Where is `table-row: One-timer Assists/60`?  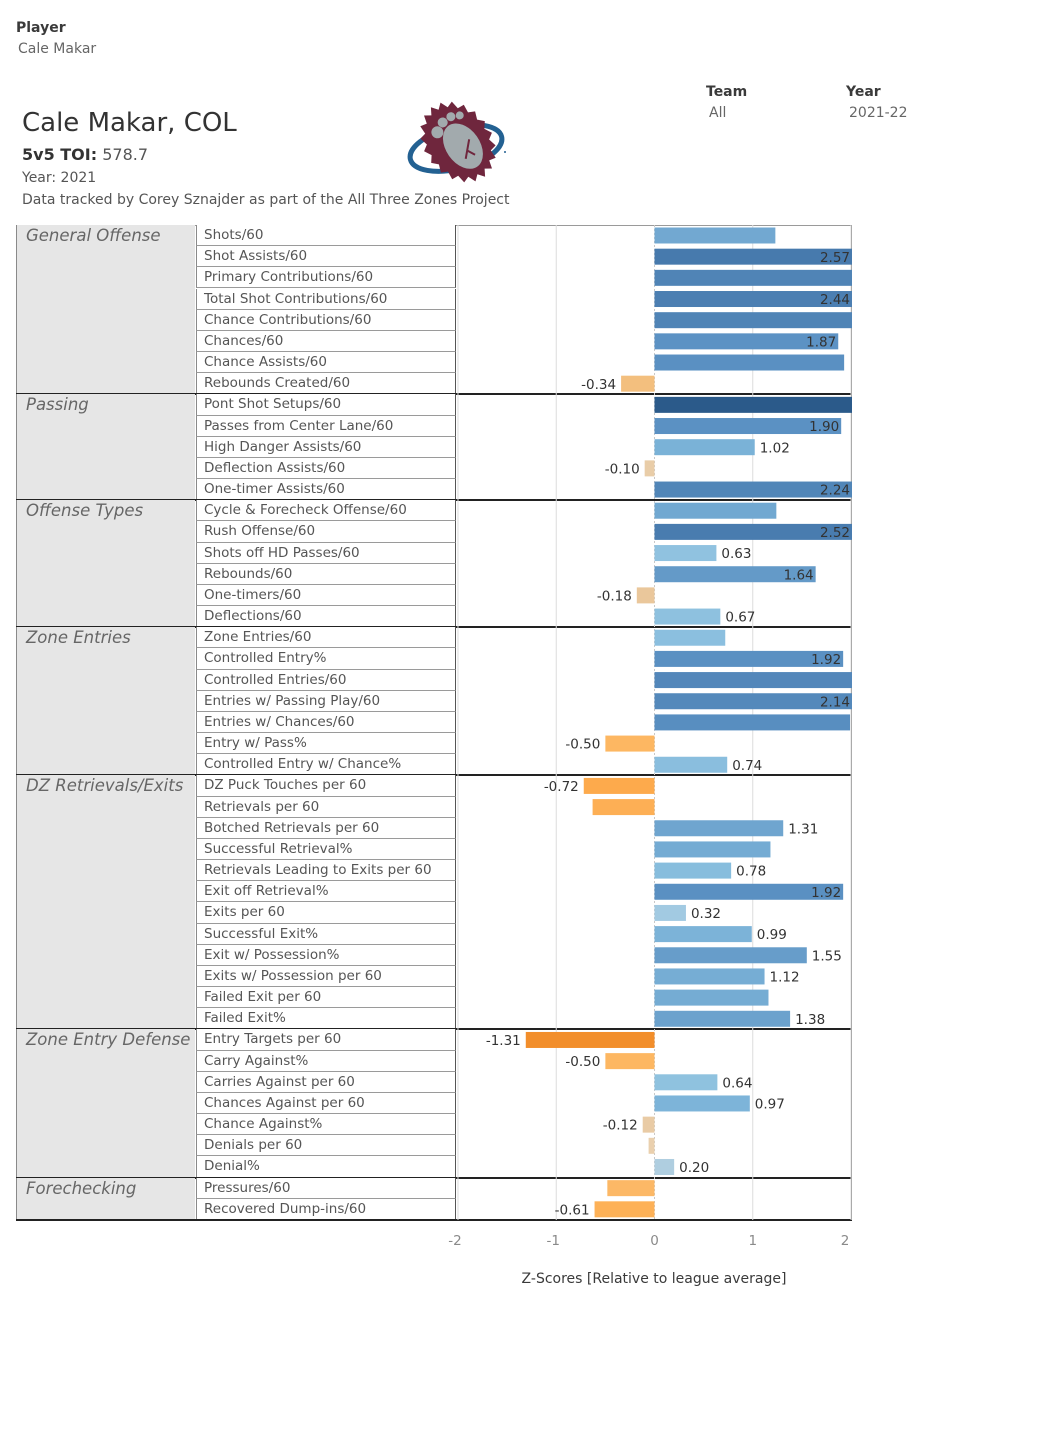
table-row: One-timer Assists/60 is located at coordinates (326, 490).